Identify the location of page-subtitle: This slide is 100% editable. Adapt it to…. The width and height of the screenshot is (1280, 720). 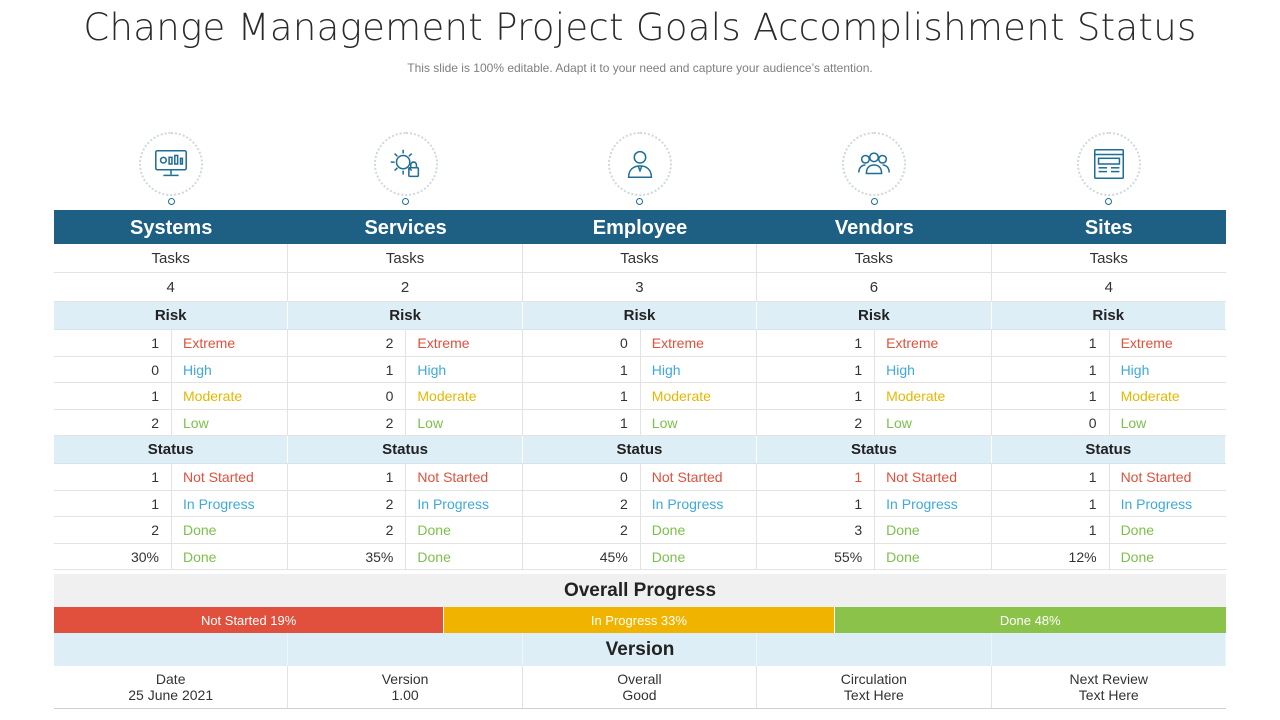
(640, 68).